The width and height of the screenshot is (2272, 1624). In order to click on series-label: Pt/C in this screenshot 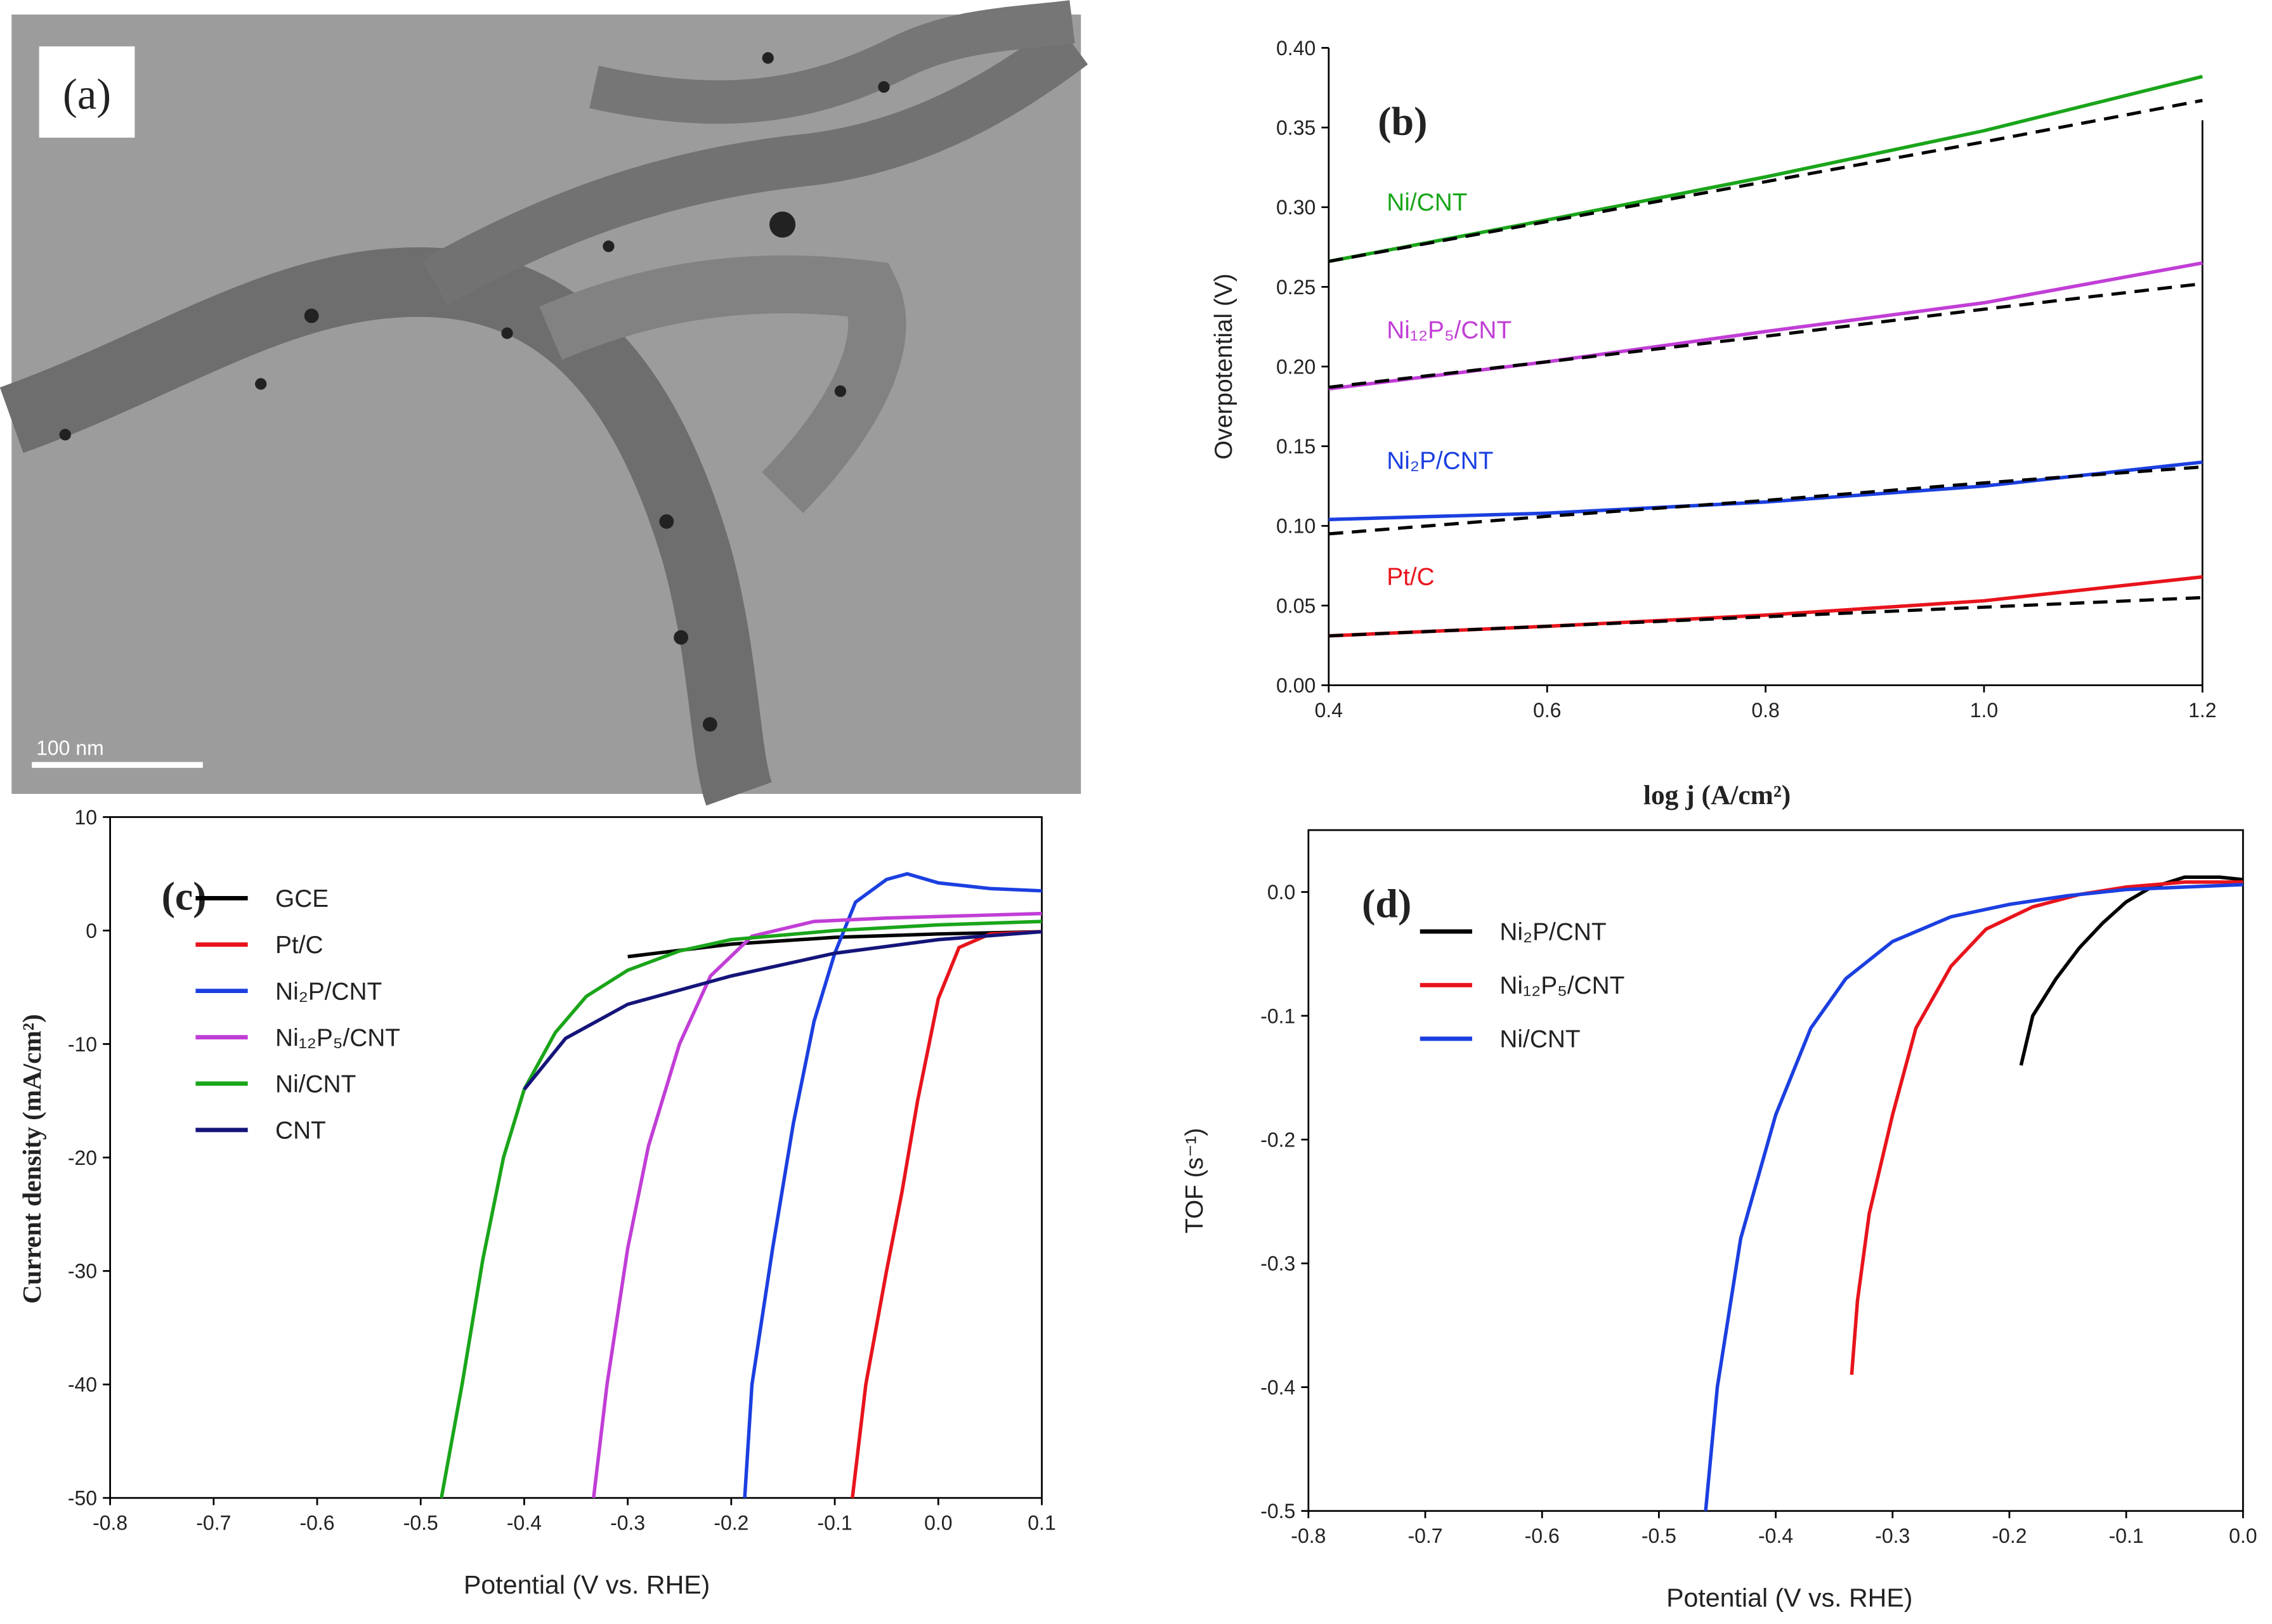, I will do `click(1411, 577)`.